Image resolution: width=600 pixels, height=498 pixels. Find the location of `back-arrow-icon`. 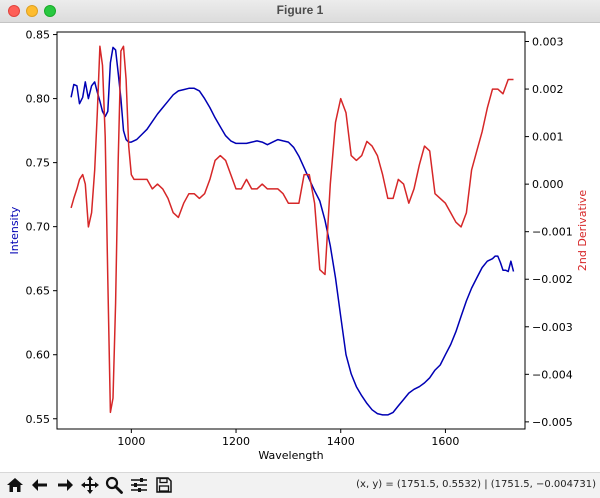

back-arrow-icon is located at coordinates (39, 485).